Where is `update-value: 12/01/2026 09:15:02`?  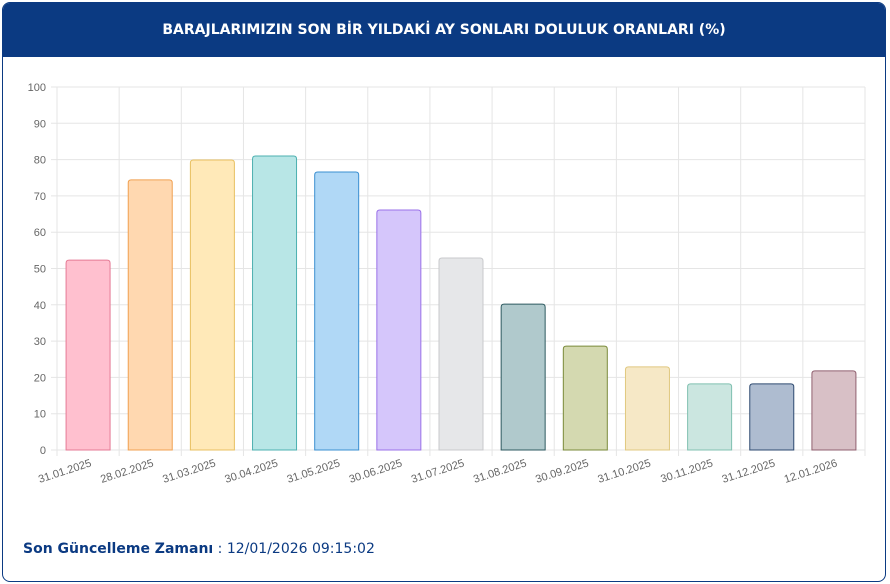
update-value: 12/01/2026 09:15:02 is located at coordinates (300, 549).